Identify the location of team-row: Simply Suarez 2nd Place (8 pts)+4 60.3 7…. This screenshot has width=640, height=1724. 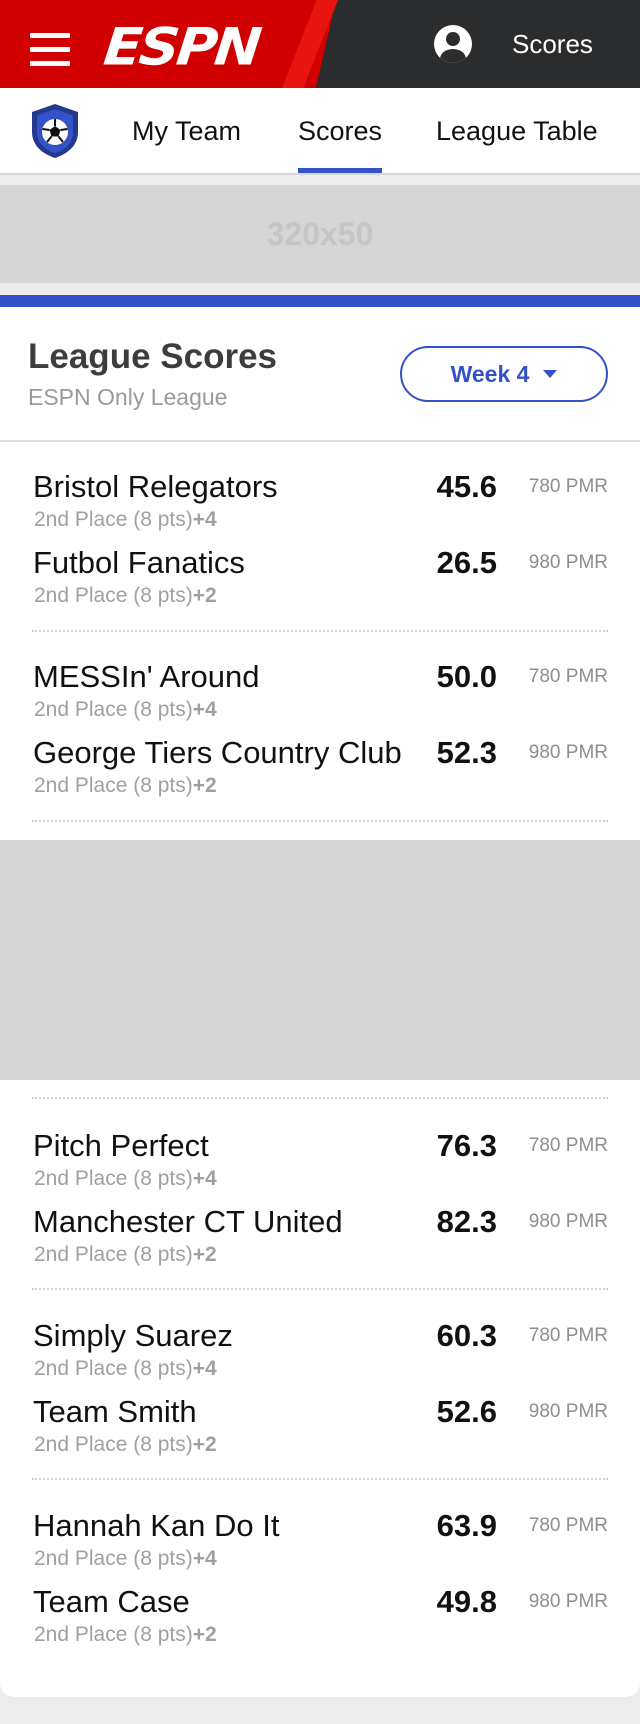
(320, 1356).